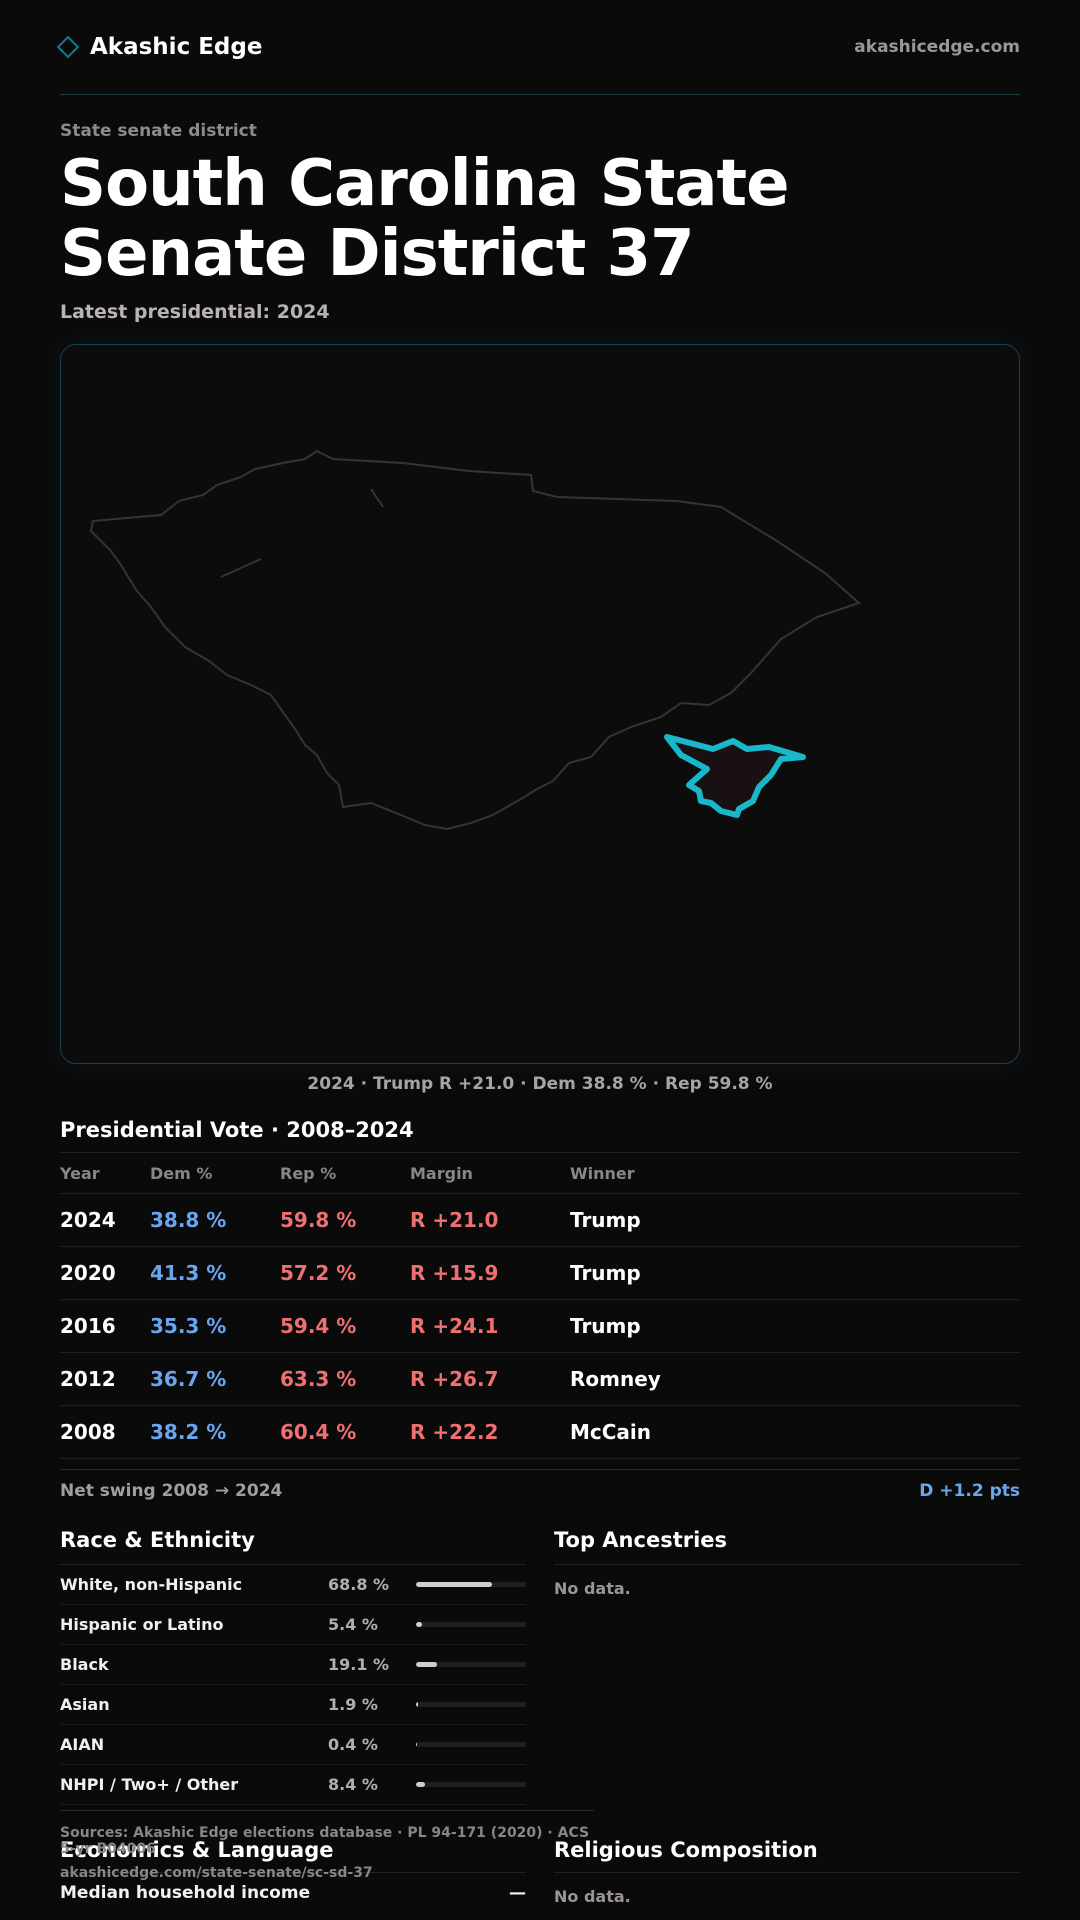 This screenshot has width=1080, height=1920. Describe the element at coordinates (84, 1664) in the screenshot. I see `race-name: Black` at that location.